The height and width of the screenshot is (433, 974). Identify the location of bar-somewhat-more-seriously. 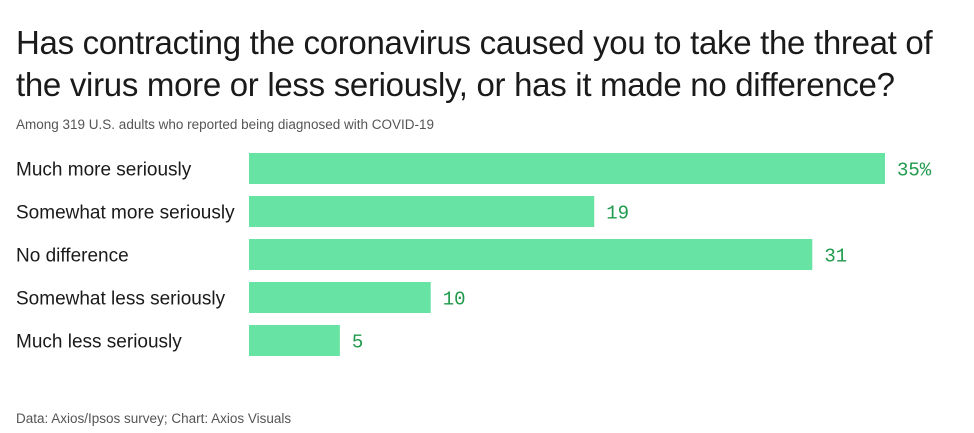
(422, 211).